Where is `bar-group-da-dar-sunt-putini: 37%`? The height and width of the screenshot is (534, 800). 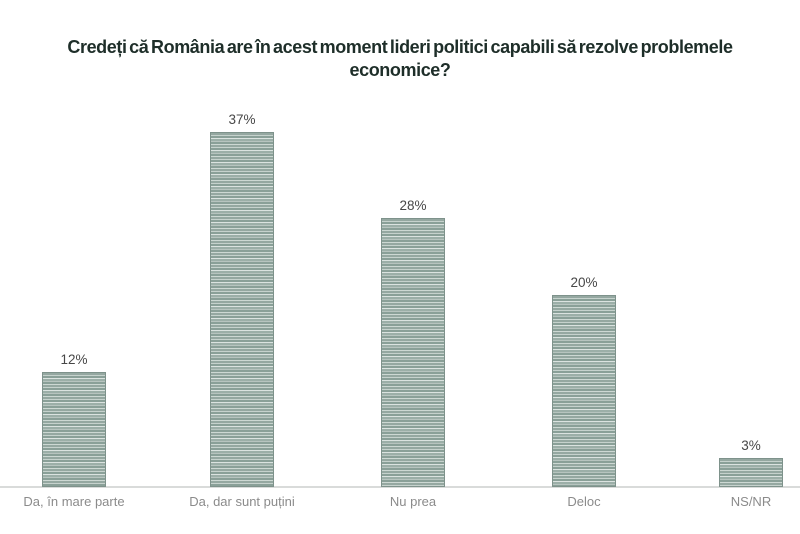 bar-group-da-dar-sunt-putini: 37% is located at coordinates (242, 299).